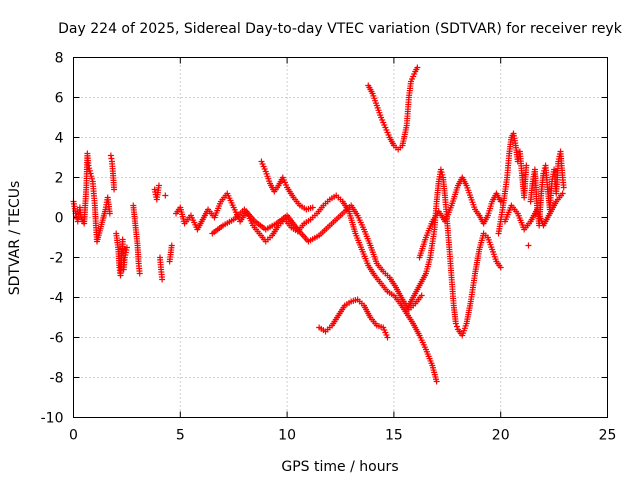 The height and width of the screenshot is (480, 640). What do you see at coordinates (287, 185) in the screenshot?
I see `series-upper-arc` at bounding box center [287, 185].